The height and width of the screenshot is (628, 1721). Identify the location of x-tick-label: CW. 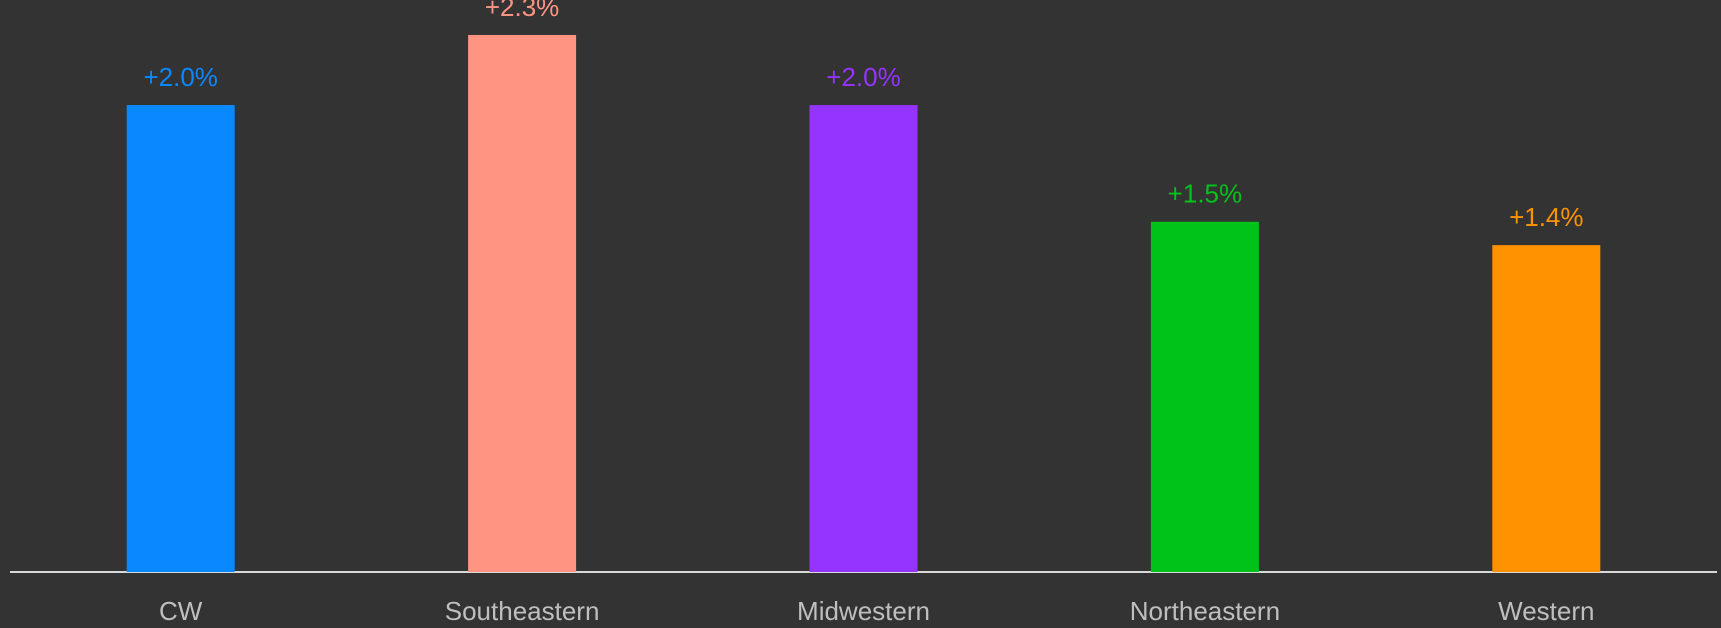
(181, 611).